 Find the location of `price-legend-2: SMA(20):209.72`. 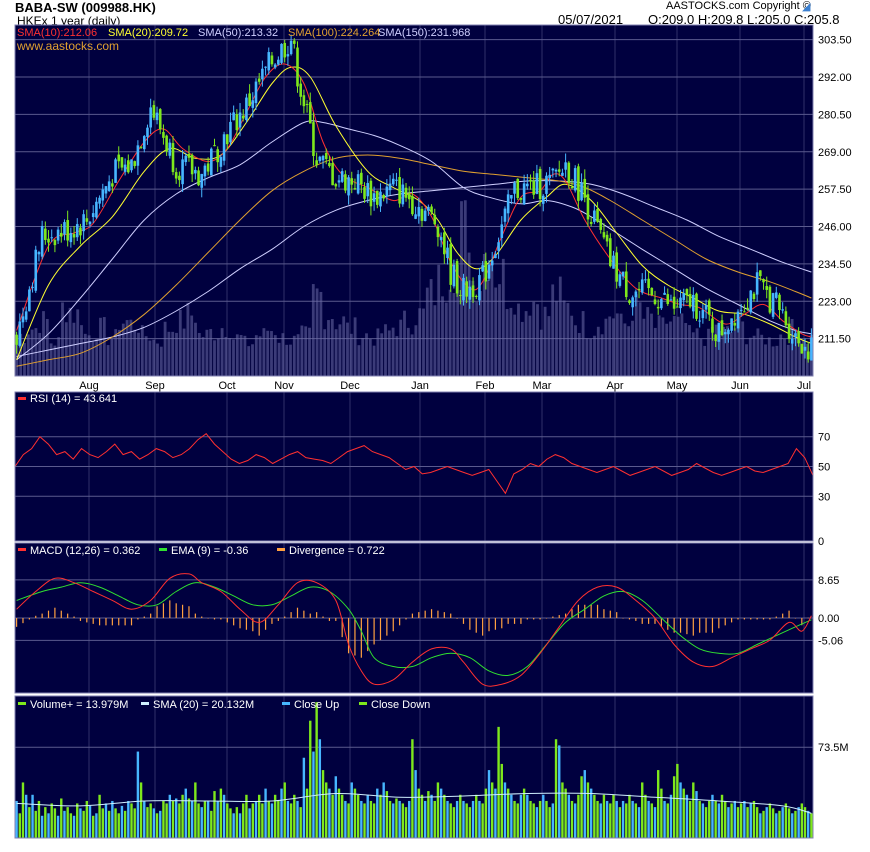

price-legend-2: SMA(20):209.72 is located at coordinates (148, 33).